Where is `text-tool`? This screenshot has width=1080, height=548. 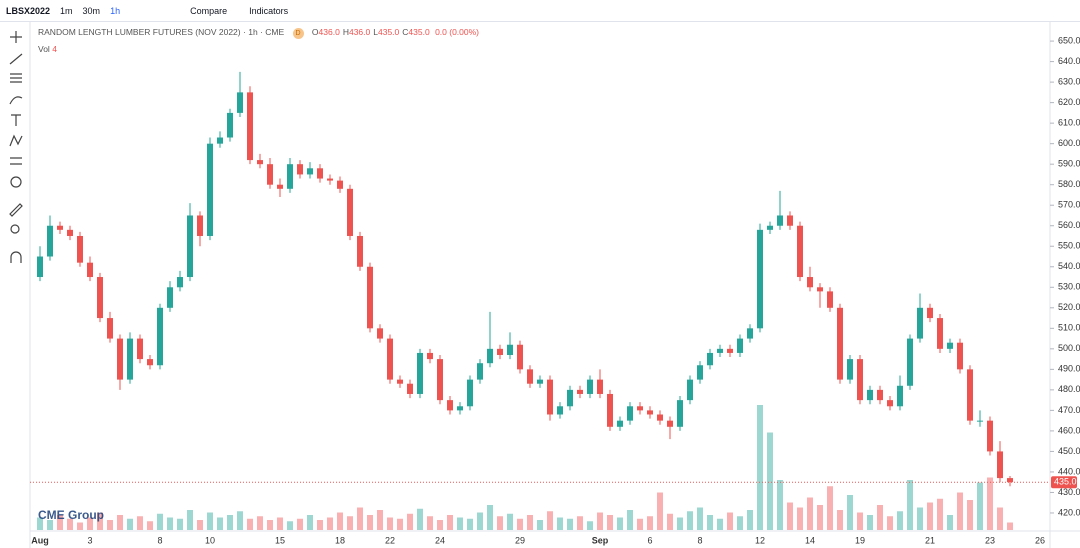
text-tool is located at coordinates (16, 120).